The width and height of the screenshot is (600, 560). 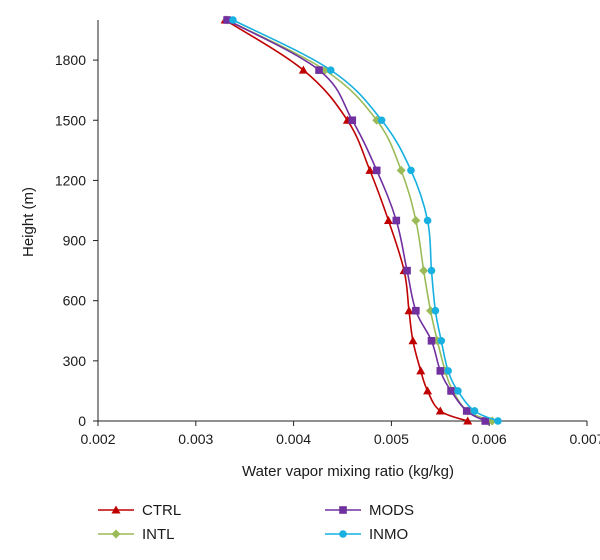 I want to click on legend-item-mods: MODS, so click(x=369, y=510).